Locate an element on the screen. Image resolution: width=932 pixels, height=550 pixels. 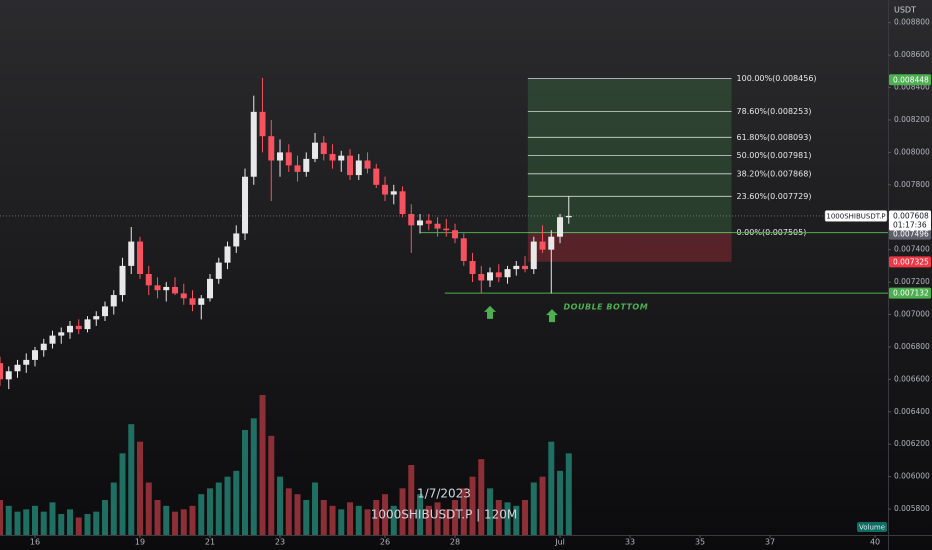
y-tick-label: 0.006600 is located at coordinates (912, 378).